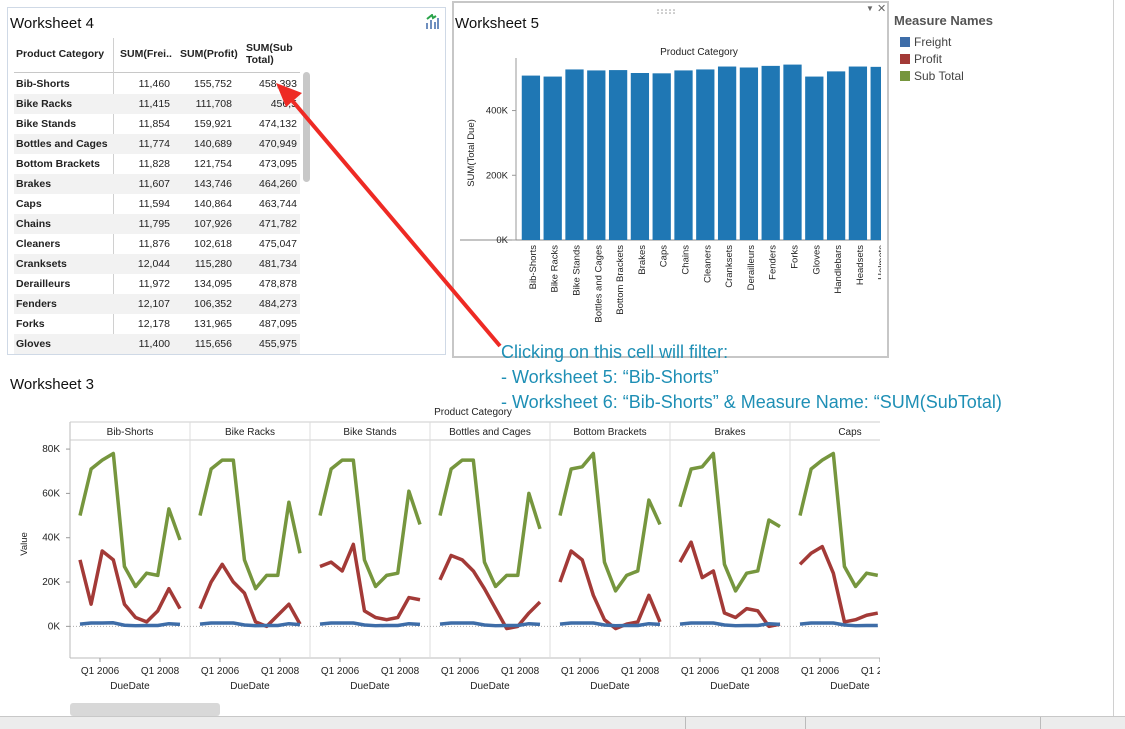 Image resolution: width=1125 pixels, height=729 pixels. I want to click on table-row: Derailleurs 11,972 134,095 478,878, so click(157, 284).